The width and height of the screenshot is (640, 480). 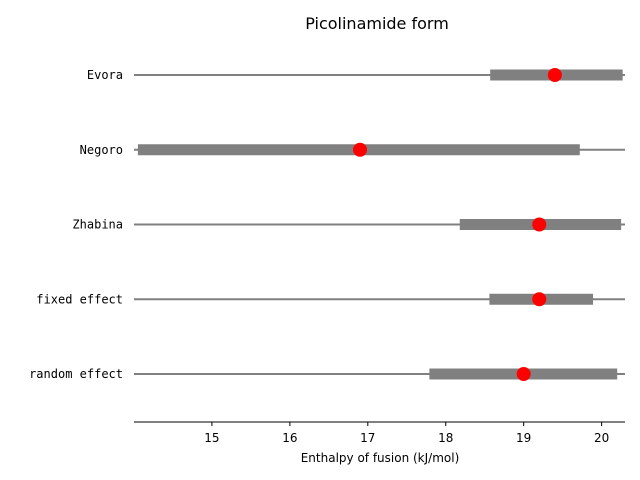 What do you see at coordinates (101, 150) in the screenshot?
I see `row-negoro-label: Negoro` at bounding box center [101, 150].